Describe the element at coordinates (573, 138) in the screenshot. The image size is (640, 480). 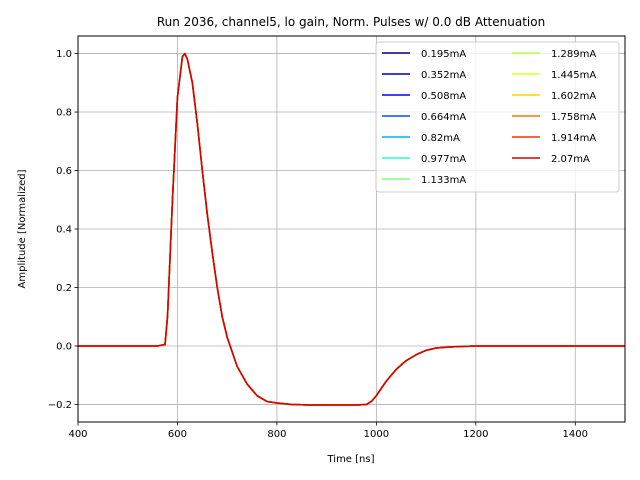
I see `legend-label: 1.914mA` at that location.